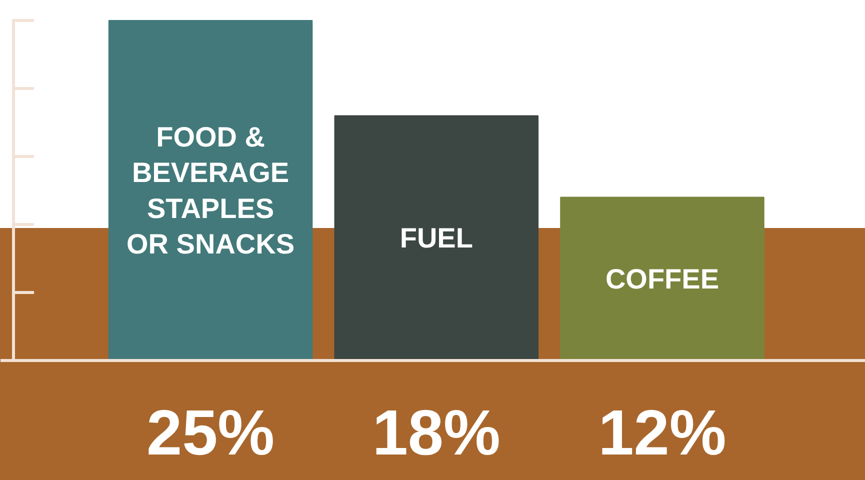 Image resolution: width=865 pixels, height=480 pixels. I want to click on x-tick-label: FOOD & BEVERAGE STAPLES OR SNACKS, so click(210, 191).